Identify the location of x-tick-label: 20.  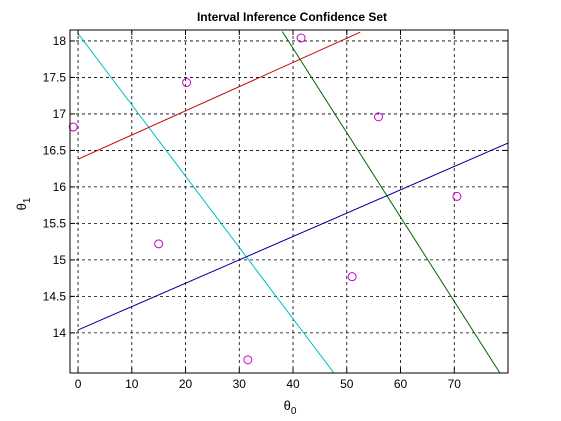
(186, 384).